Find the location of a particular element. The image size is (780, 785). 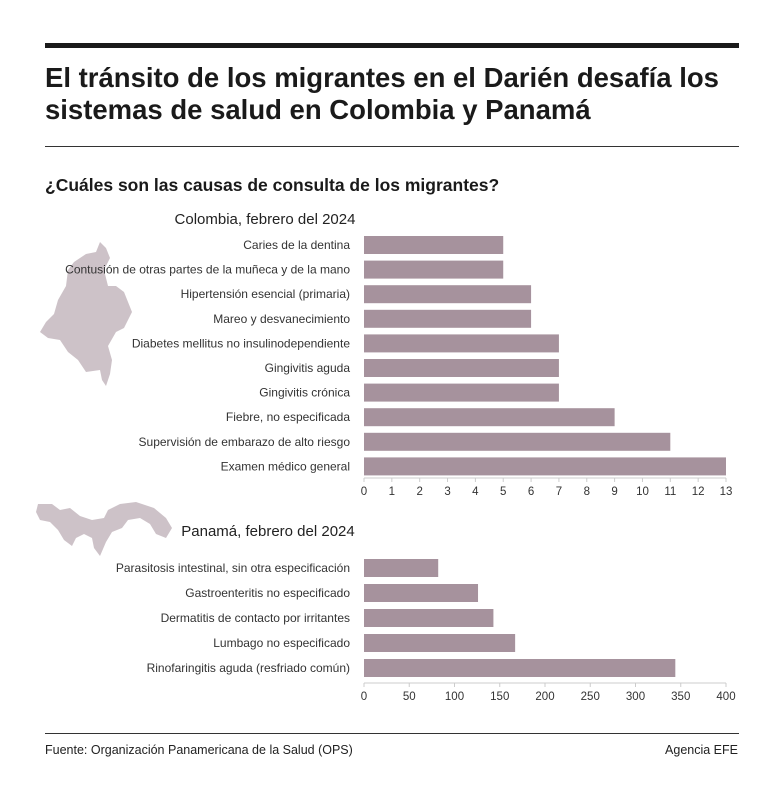

tick-label: 2 is located at coordinates (419, 492).